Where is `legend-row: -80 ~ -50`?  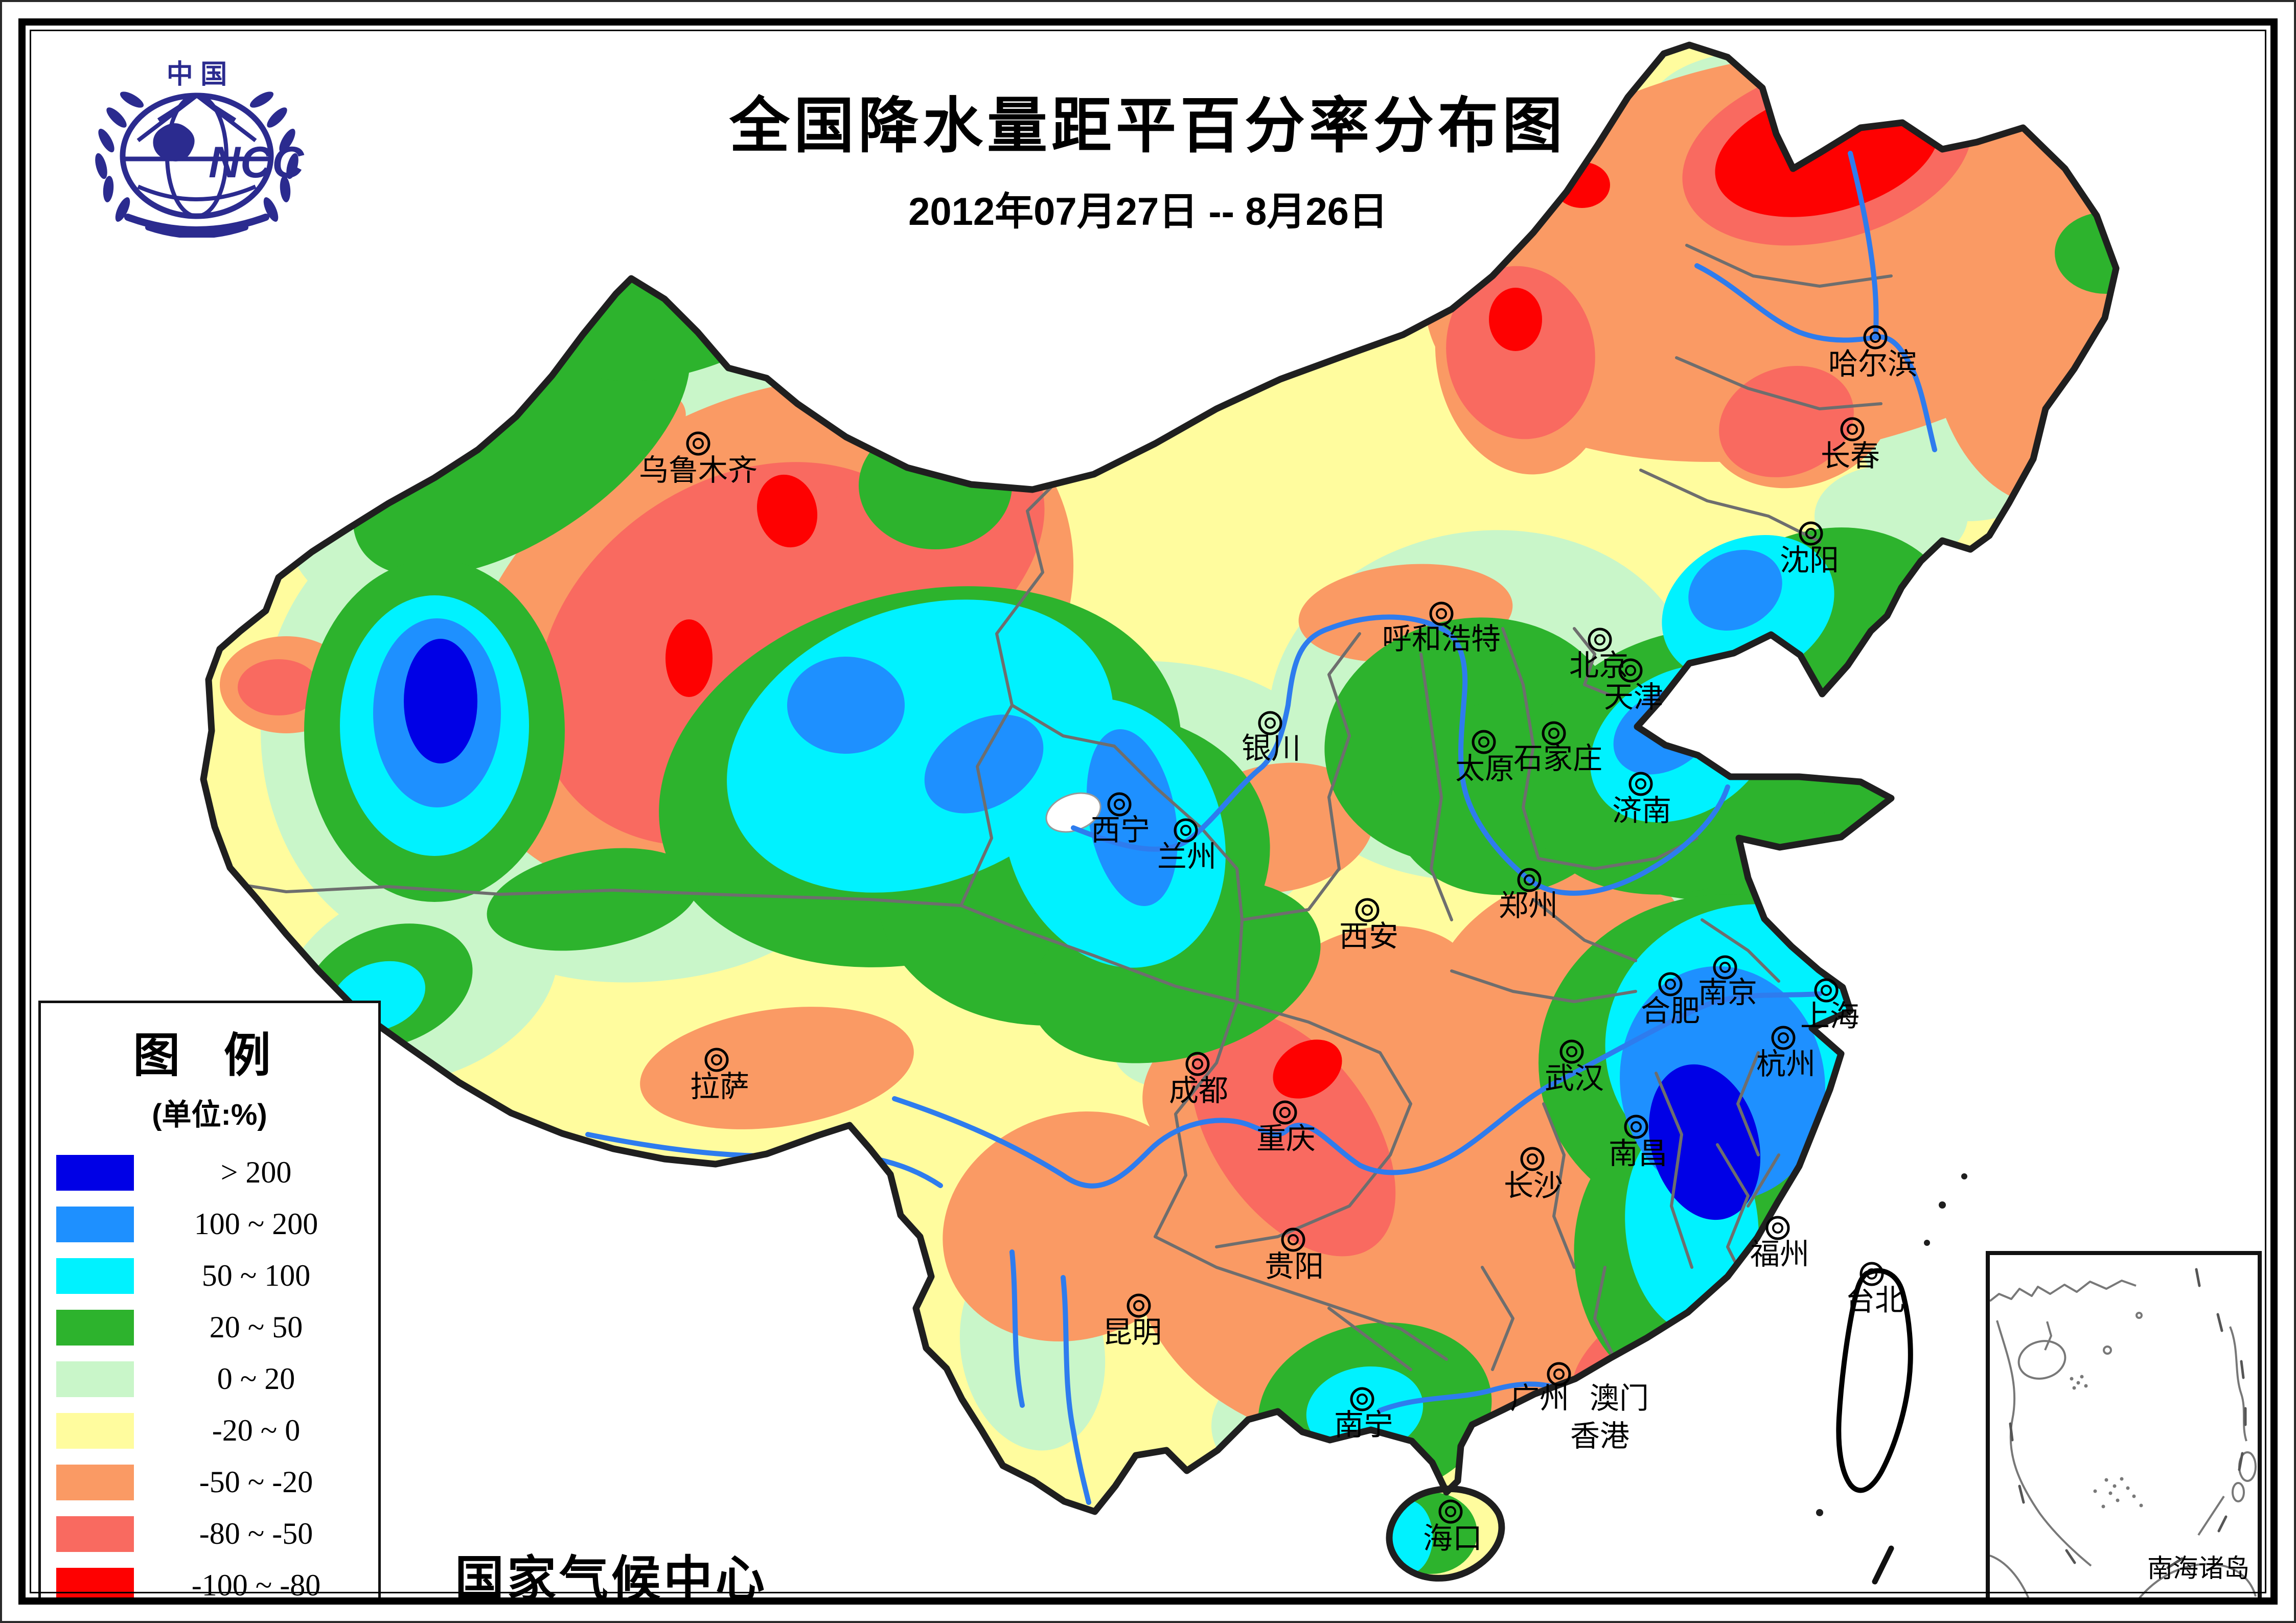
legend-row: -80 ~ -50 is located at coordinates (210, 1534).